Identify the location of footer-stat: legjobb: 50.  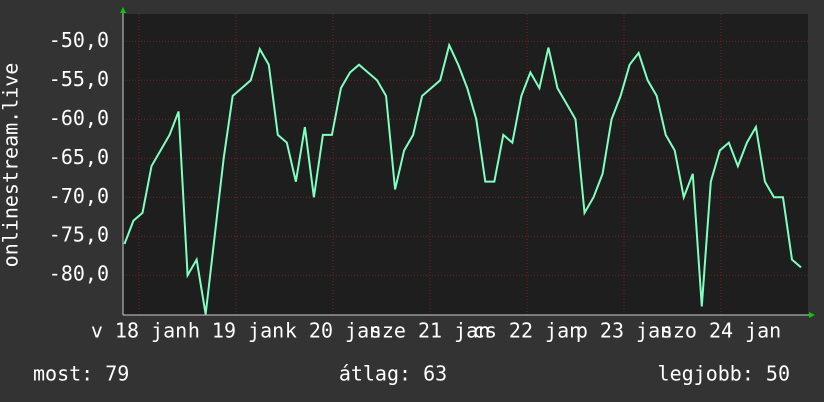
(724, 374).